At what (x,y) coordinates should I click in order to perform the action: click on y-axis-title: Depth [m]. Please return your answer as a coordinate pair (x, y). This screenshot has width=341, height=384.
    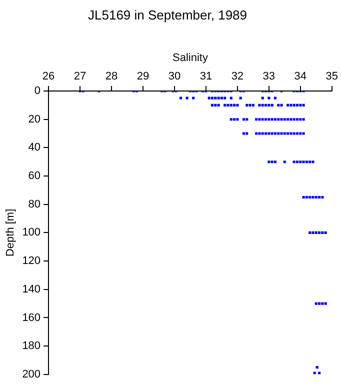
    Looking at the image, I should click on (10, 232).